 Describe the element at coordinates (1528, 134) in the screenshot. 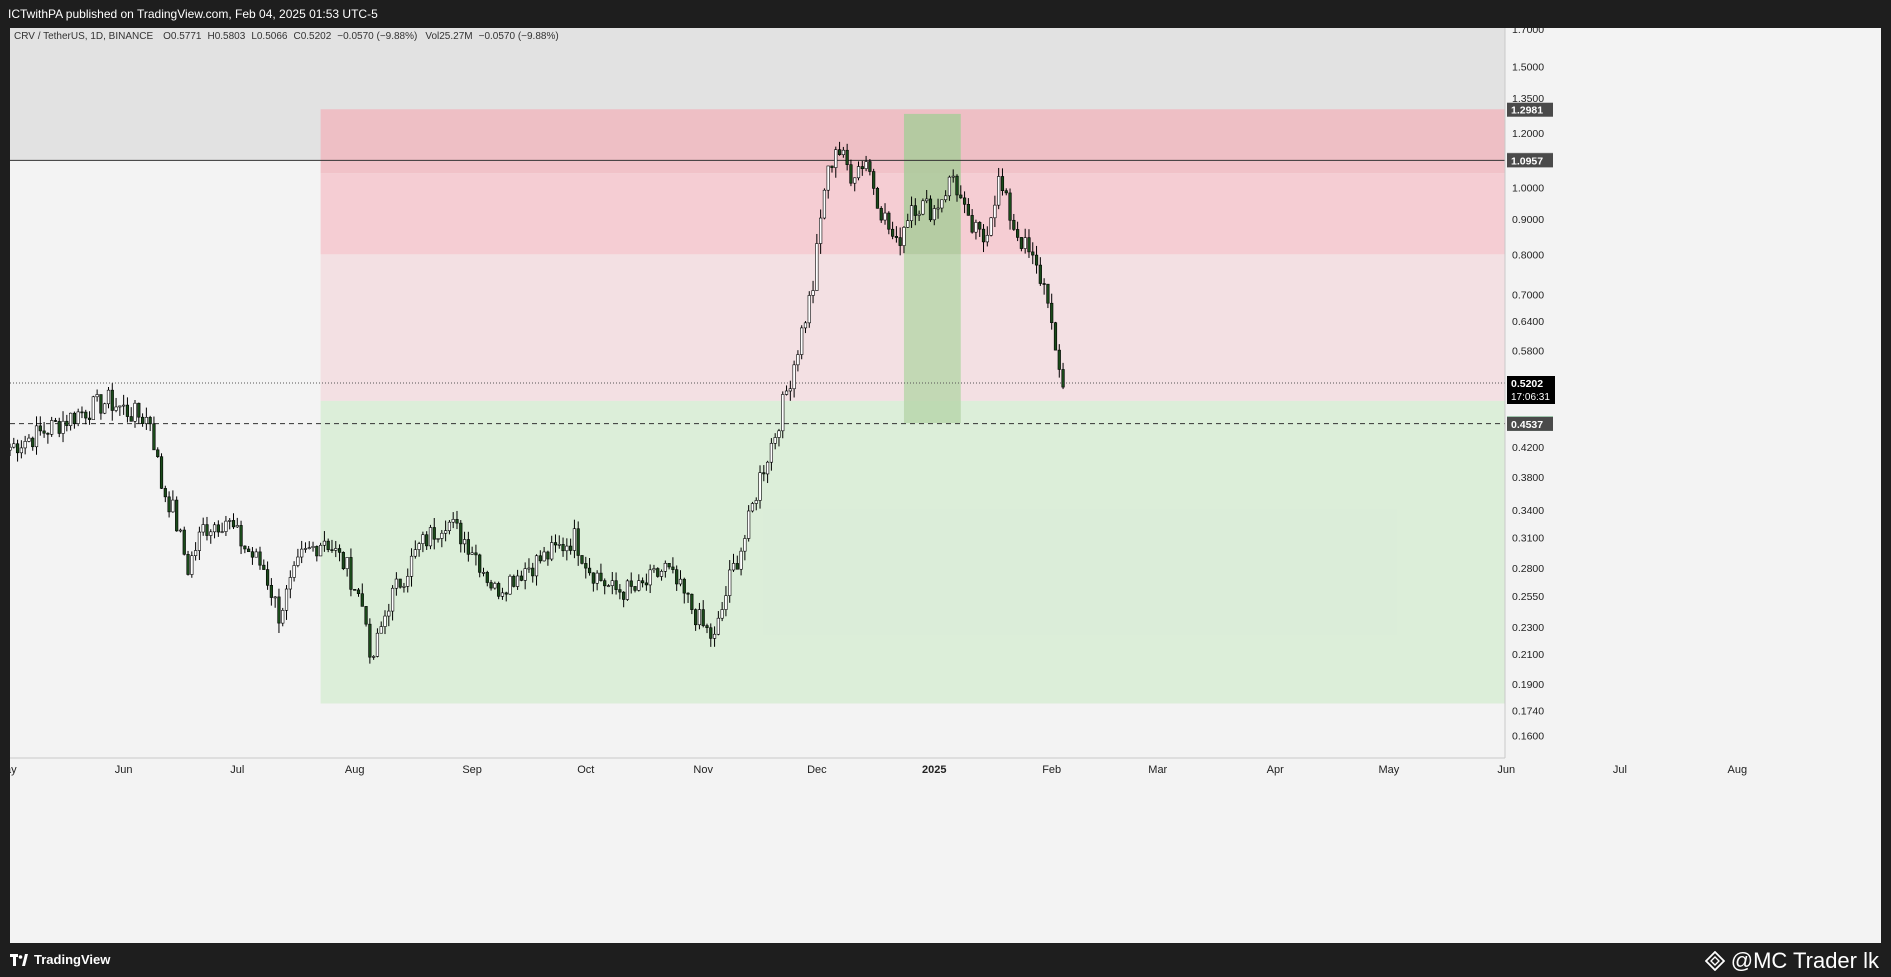

I see `y-tick-label: 1.2000` at that location.